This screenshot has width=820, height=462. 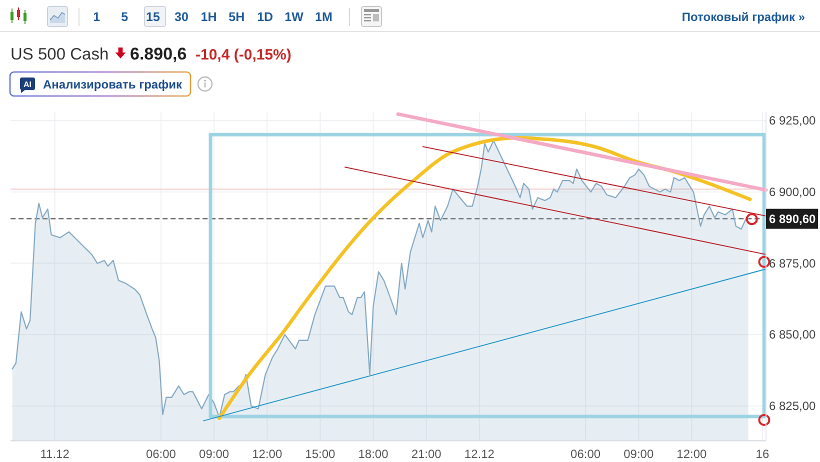 What do you see at coordinates (28, 84) in the screenshot?
I see `text: AI` at bounding box center [28, 84].